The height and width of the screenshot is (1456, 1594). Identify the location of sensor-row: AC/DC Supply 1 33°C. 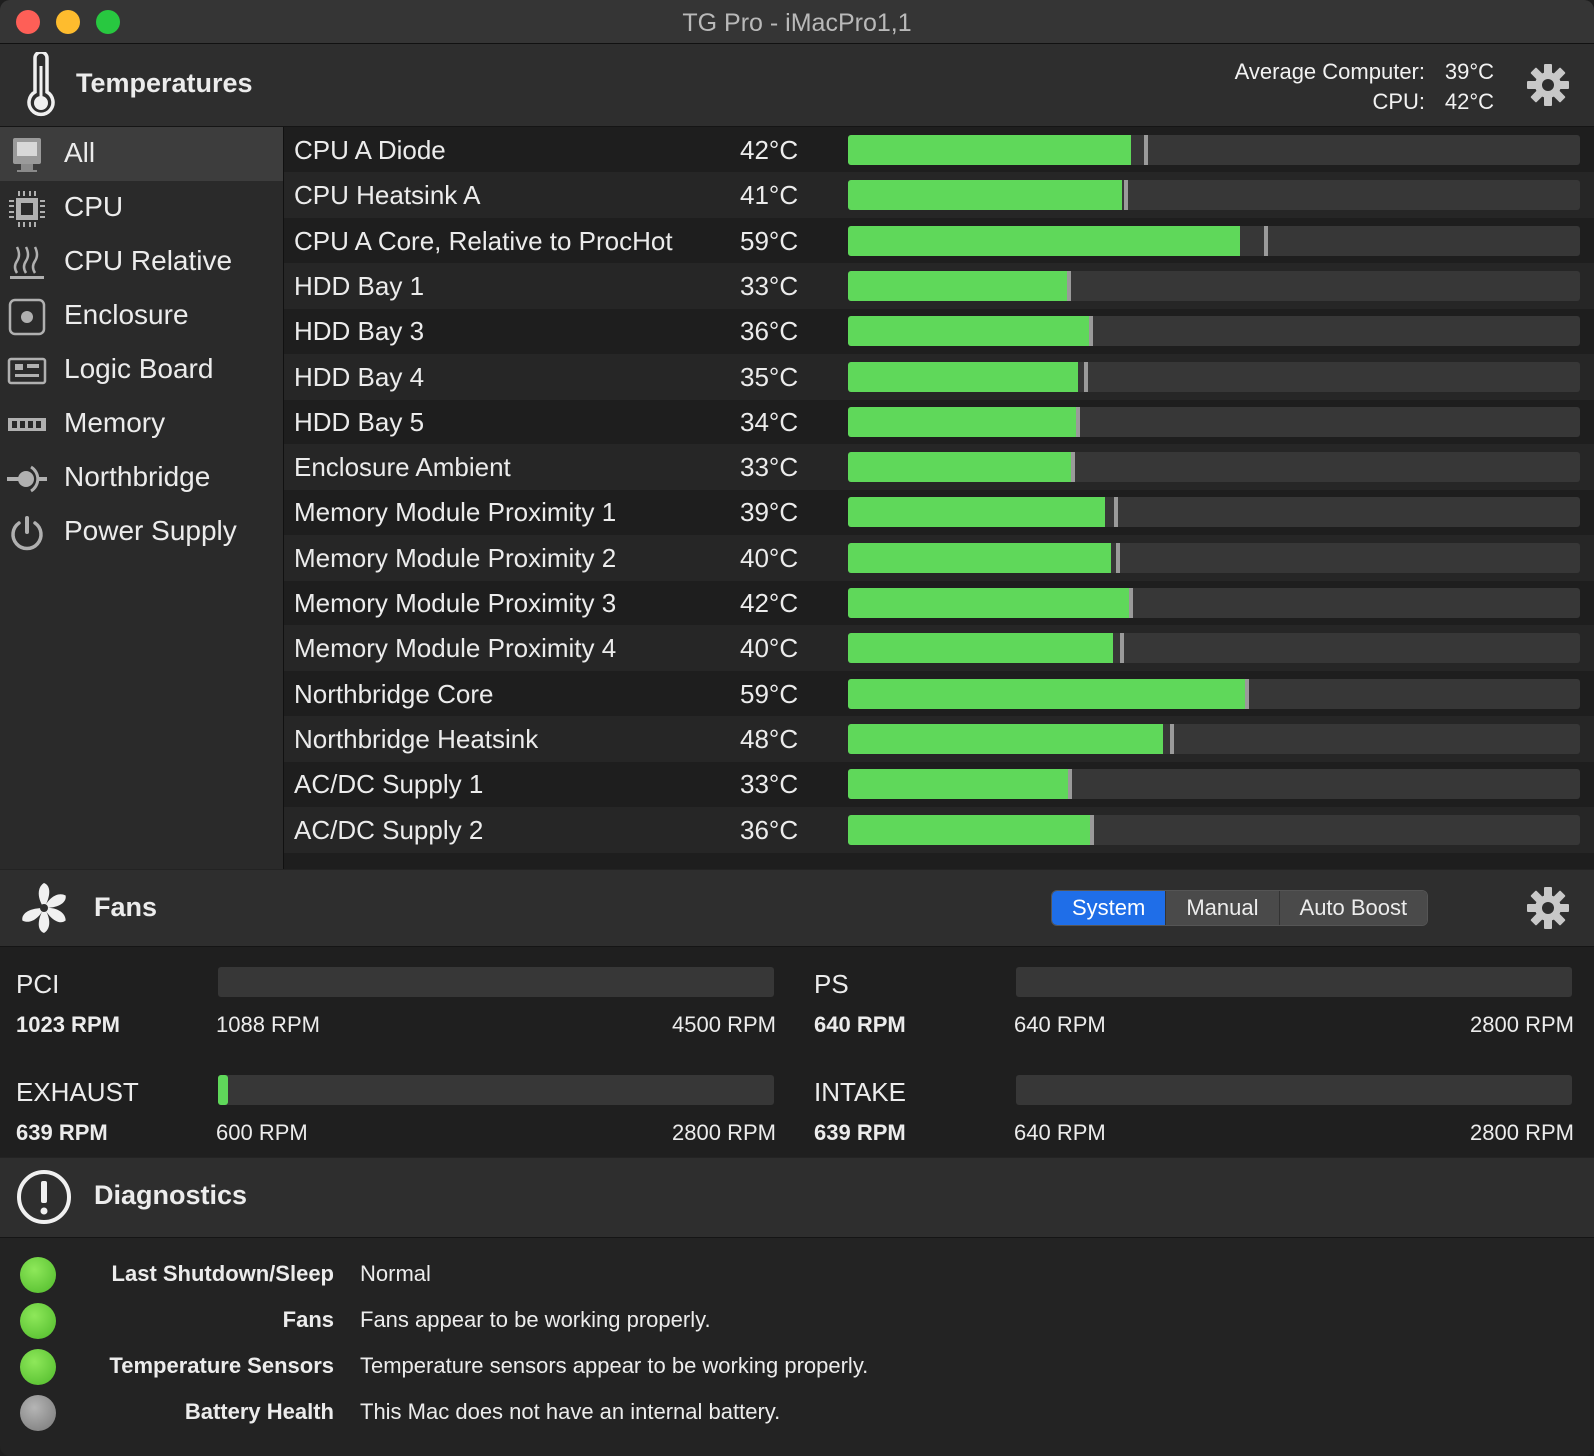
(939, 784).